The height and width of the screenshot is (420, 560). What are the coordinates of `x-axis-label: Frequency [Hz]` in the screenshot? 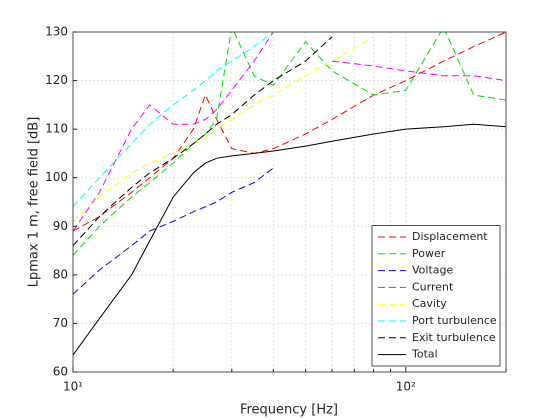 It's located at (289, 410).